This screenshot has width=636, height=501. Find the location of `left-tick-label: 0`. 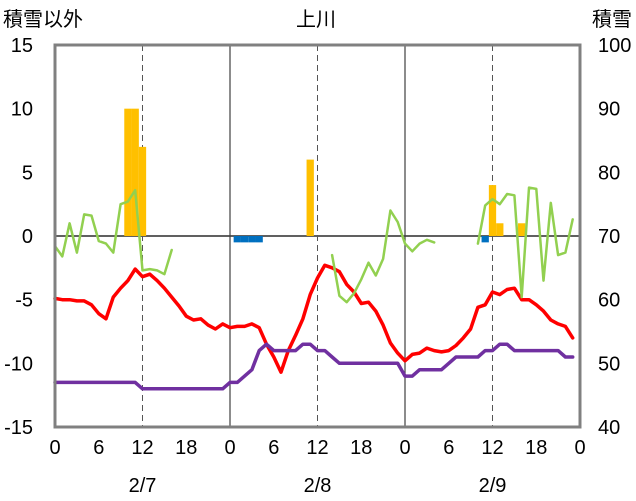

left-tick-label: 0 is located at coordinates (27, 237).